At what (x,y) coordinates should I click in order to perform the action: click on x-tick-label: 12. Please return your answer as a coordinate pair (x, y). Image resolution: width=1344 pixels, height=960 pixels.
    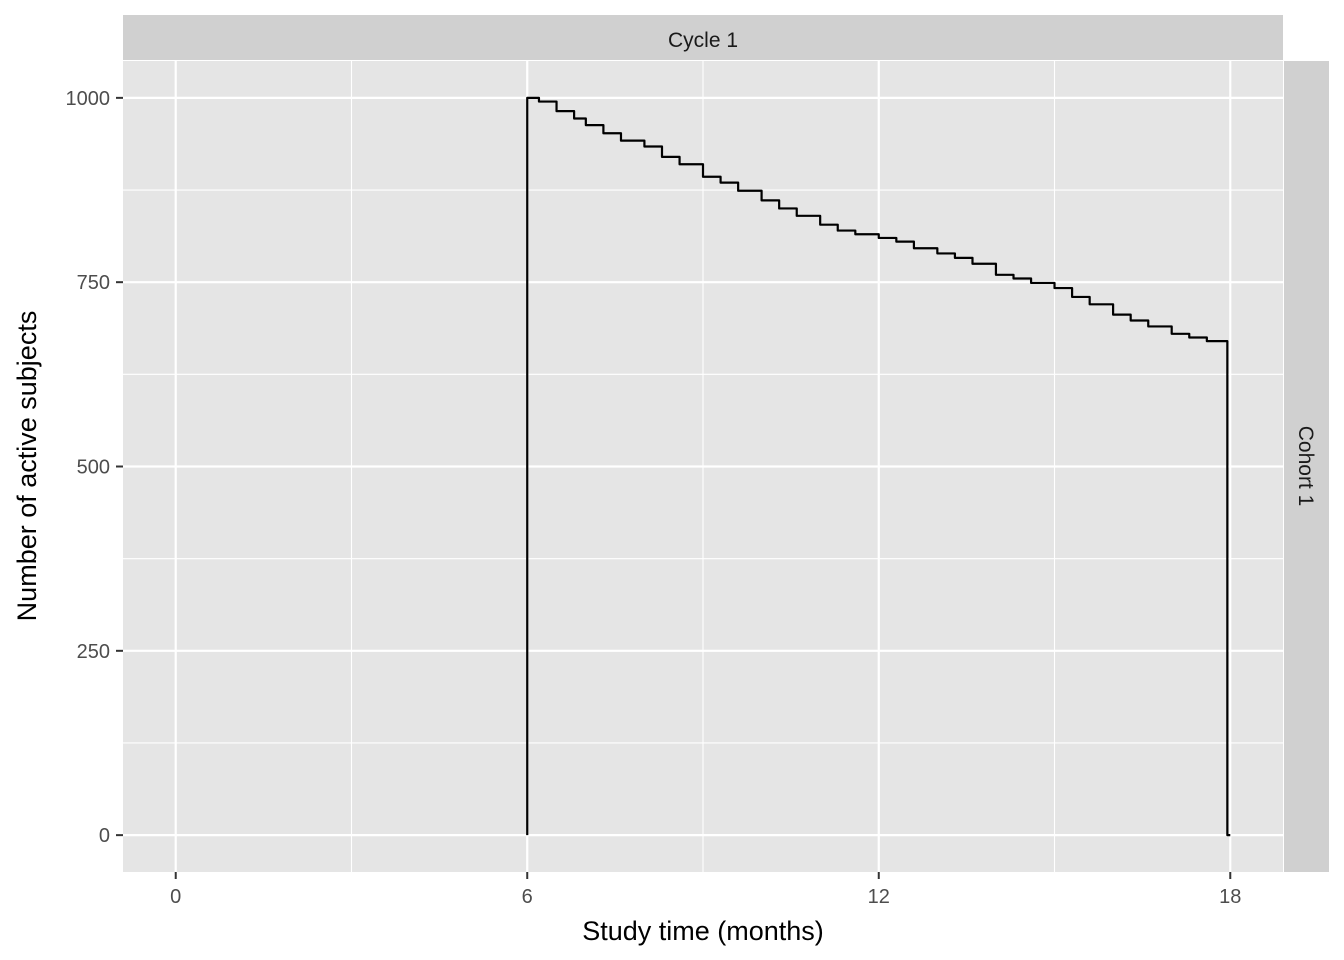
    Looking at the image, I should click on (879, 897).